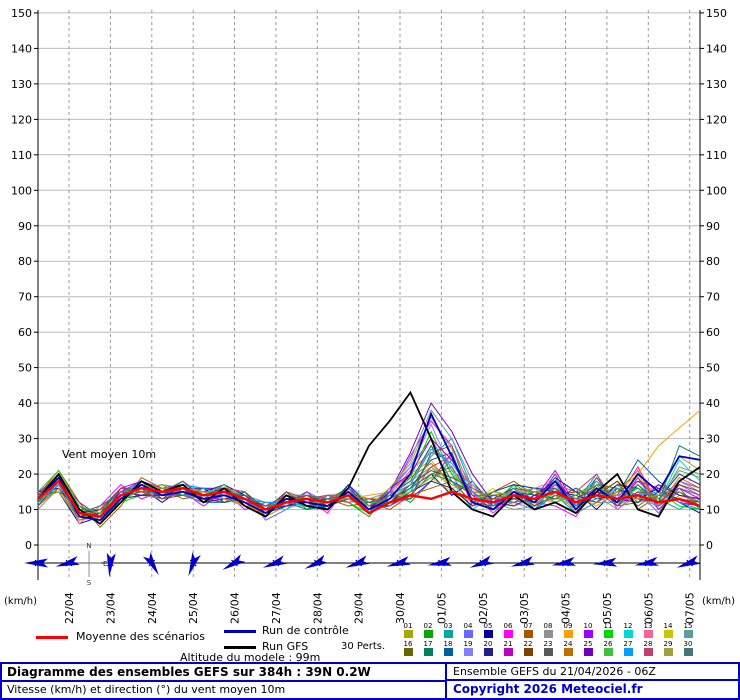 This screenshot has width=740, height=700. I want to click on perturbations-legend-row-1: 01 02 03 04 05 06 07 08 09 10 11 12 13 14 15, so click(548, 630).